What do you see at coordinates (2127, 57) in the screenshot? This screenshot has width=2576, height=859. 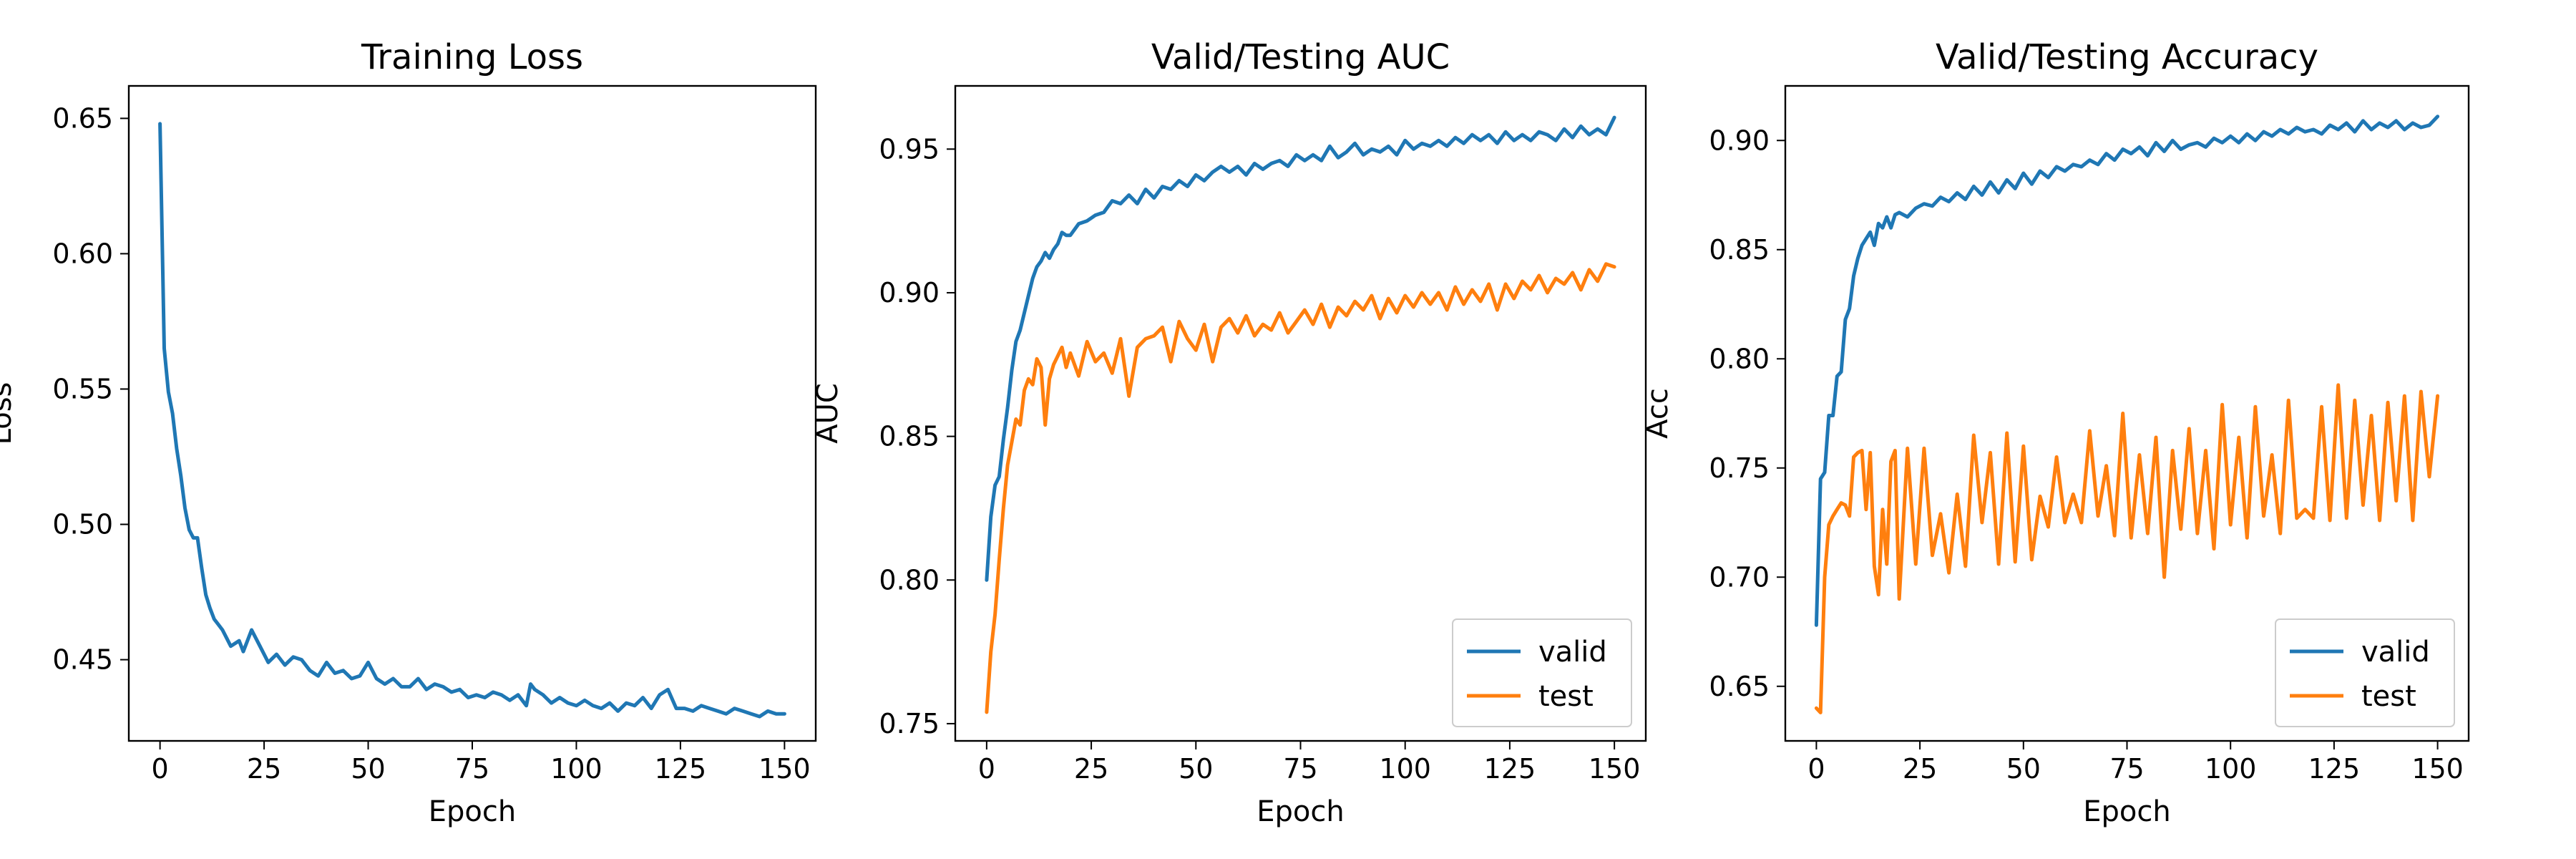 I see `chart-title: Valid/Testing Accuracy` at bounding box center [2127, 57].